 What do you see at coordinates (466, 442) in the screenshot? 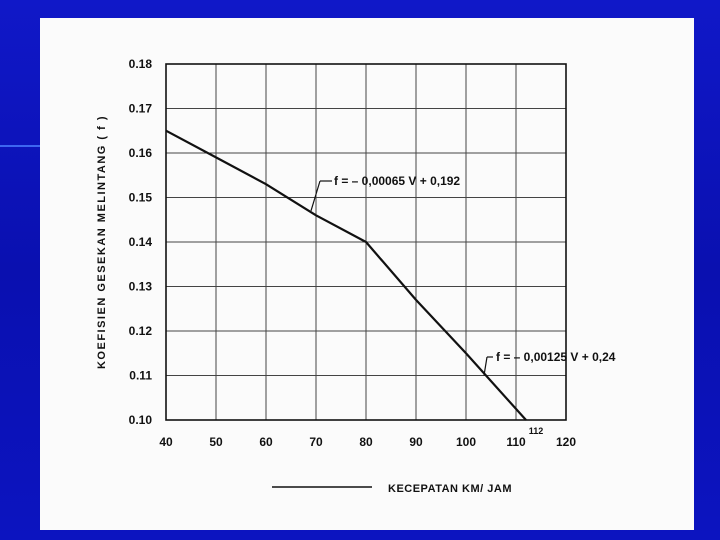
I see `x-tick-label-6: 100` at bounding box center [466, 442].